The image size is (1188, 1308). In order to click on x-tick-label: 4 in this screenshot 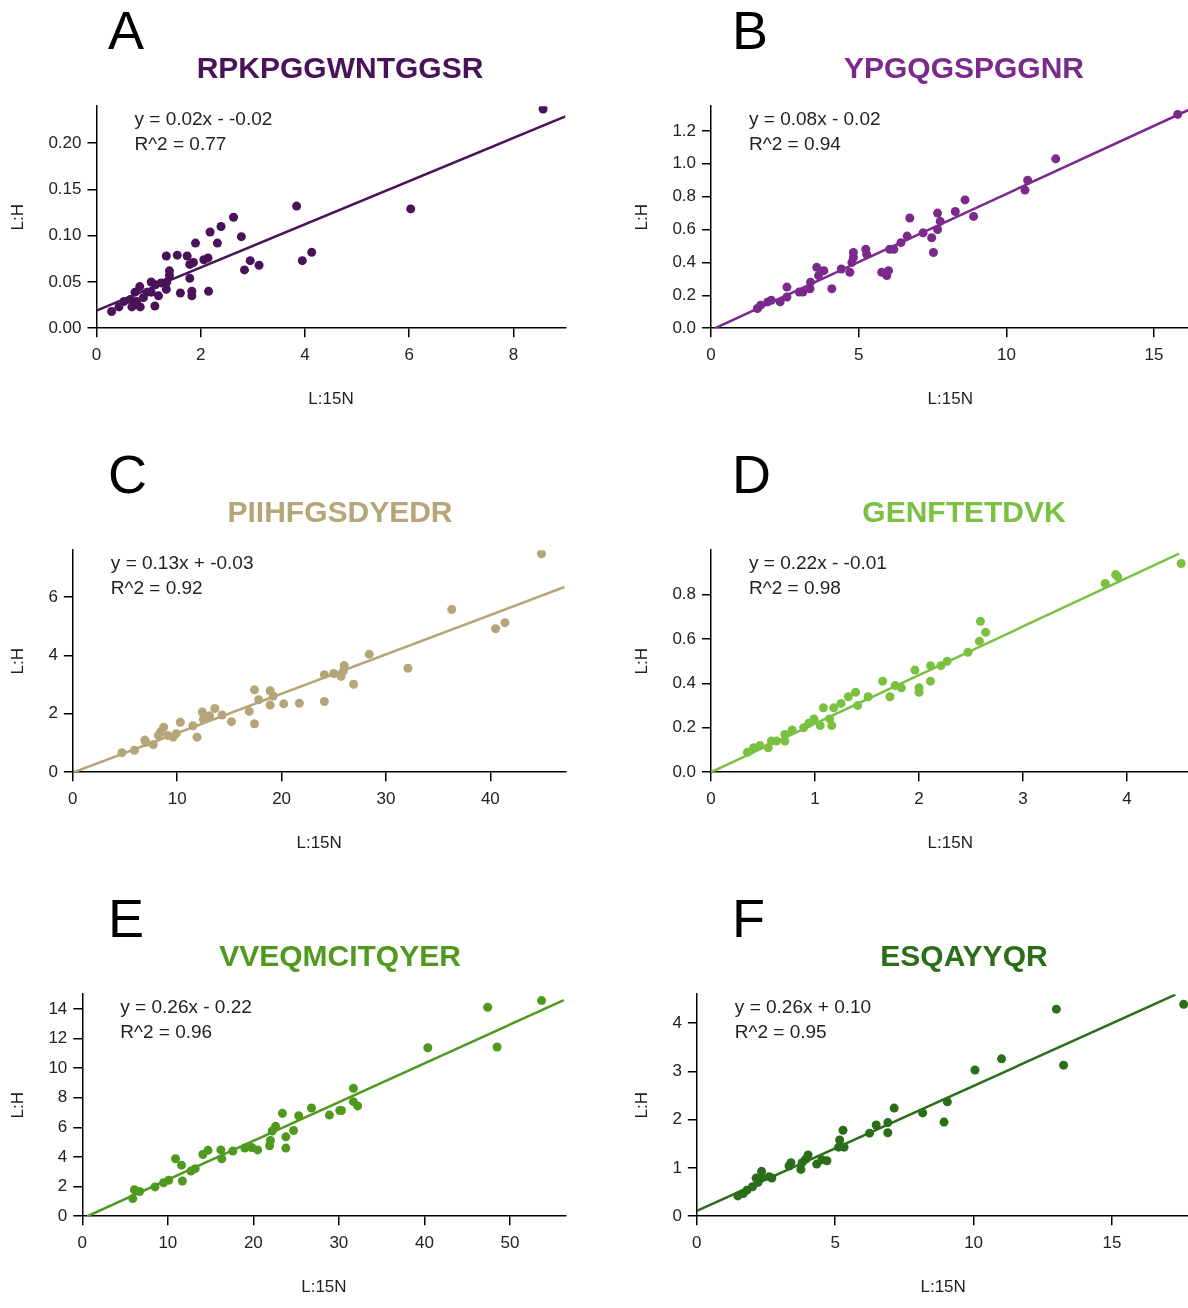, I will do `click(305, 355)`.